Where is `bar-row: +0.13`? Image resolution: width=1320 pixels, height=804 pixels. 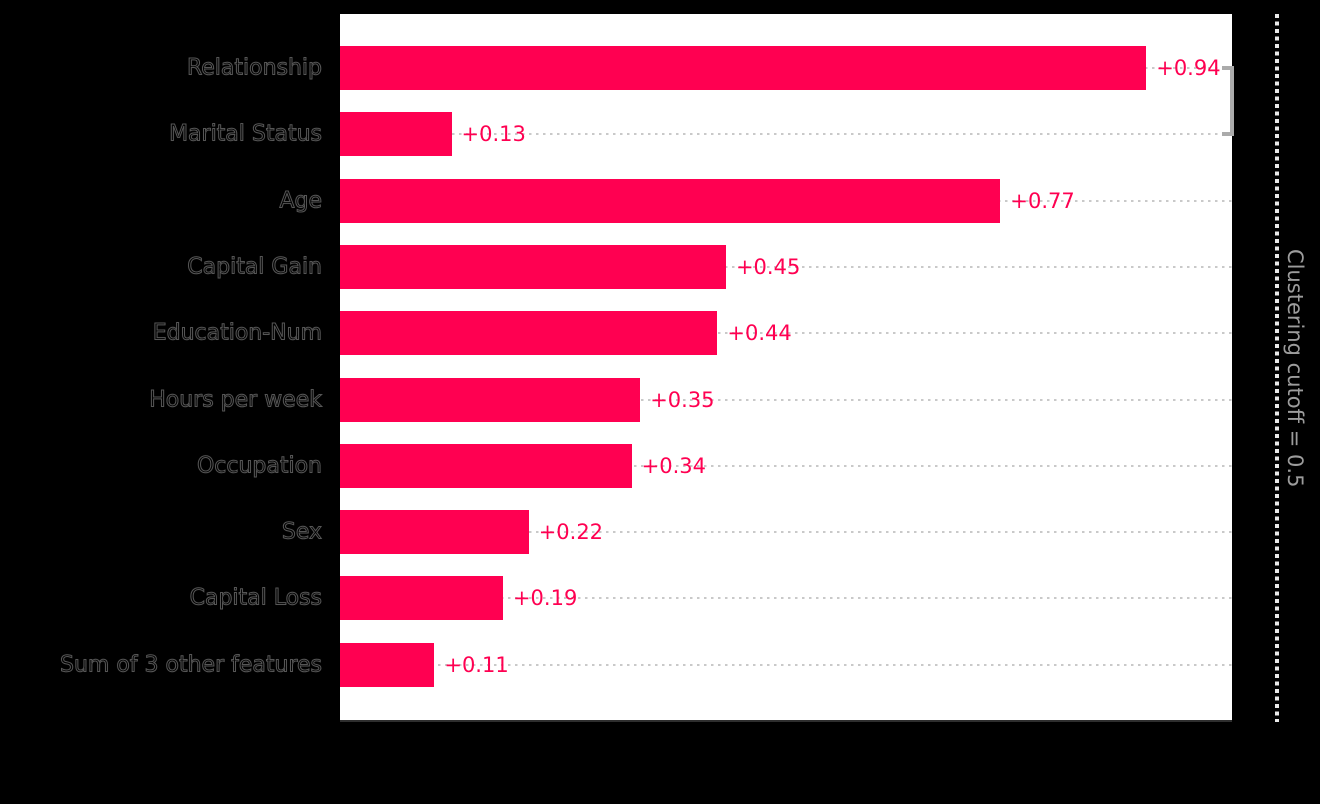 bar-row: +0.13 is located at coordinates (786, 134).